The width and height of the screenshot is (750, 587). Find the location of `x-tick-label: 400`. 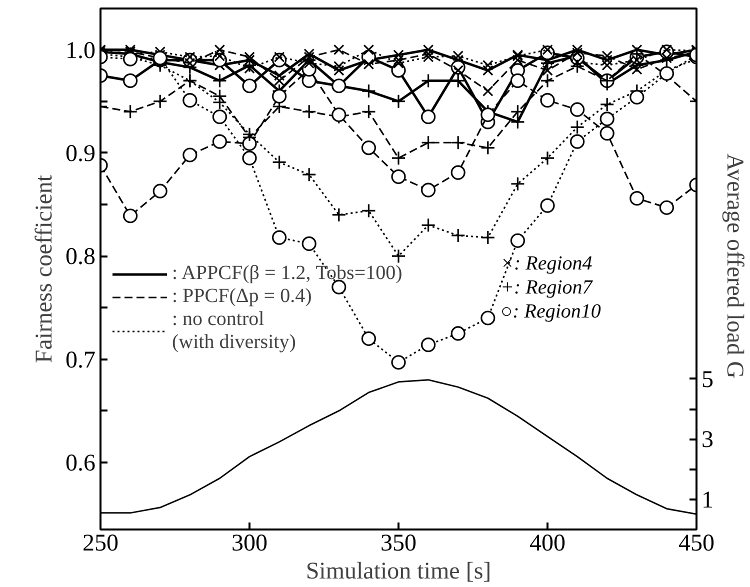

x-tick-label: 400 is located at coordinates (548, 543).